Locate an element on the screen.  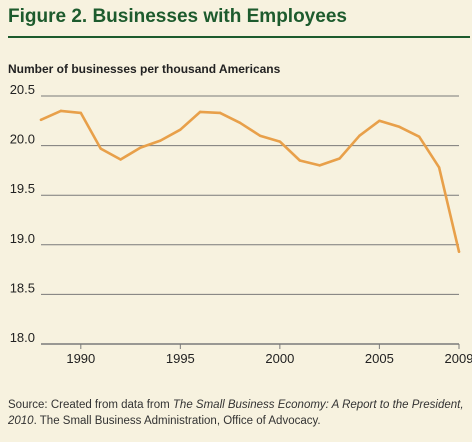
data-point-1997 is located at coordinates (220, 113).